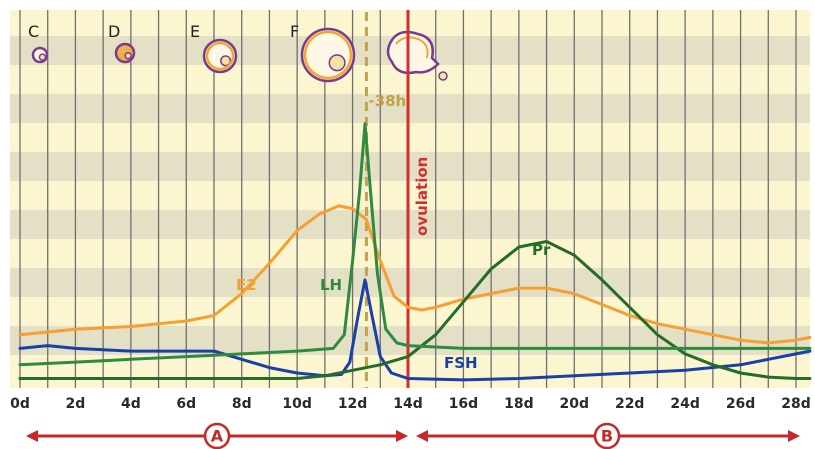  I want to click on follicle-stage-label: F, so click(294, 31).